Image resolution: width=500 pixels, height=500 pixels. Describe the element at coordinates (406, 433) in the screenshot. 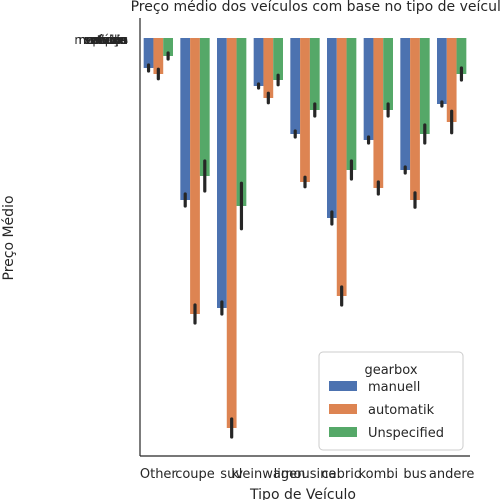

I see `legend-label-Unspecified: Unspecified` at that location.